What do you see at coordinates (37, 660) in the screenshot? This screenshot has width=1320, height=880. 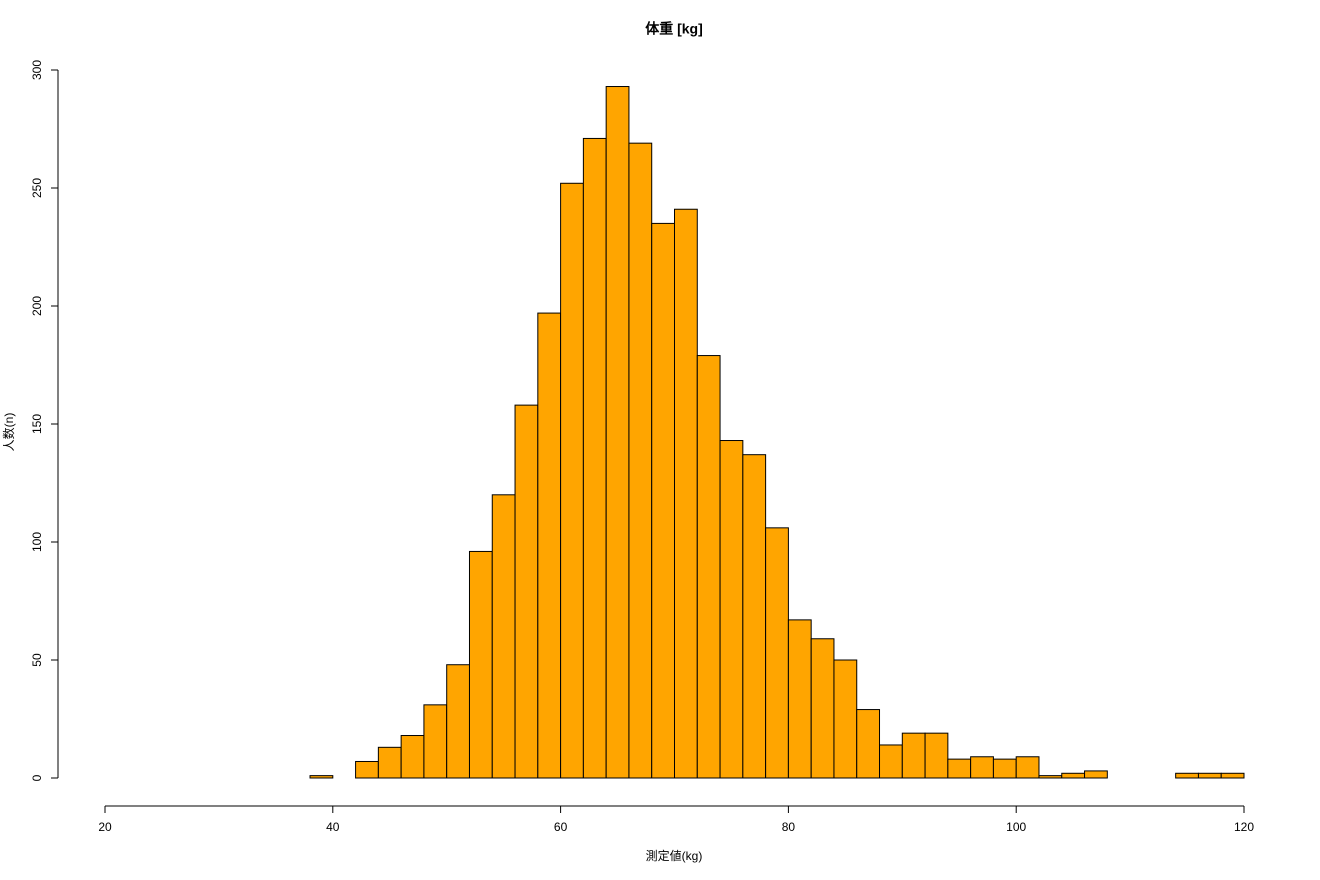 I see `y-tick-label: 50` at bounding box center [37, 660].